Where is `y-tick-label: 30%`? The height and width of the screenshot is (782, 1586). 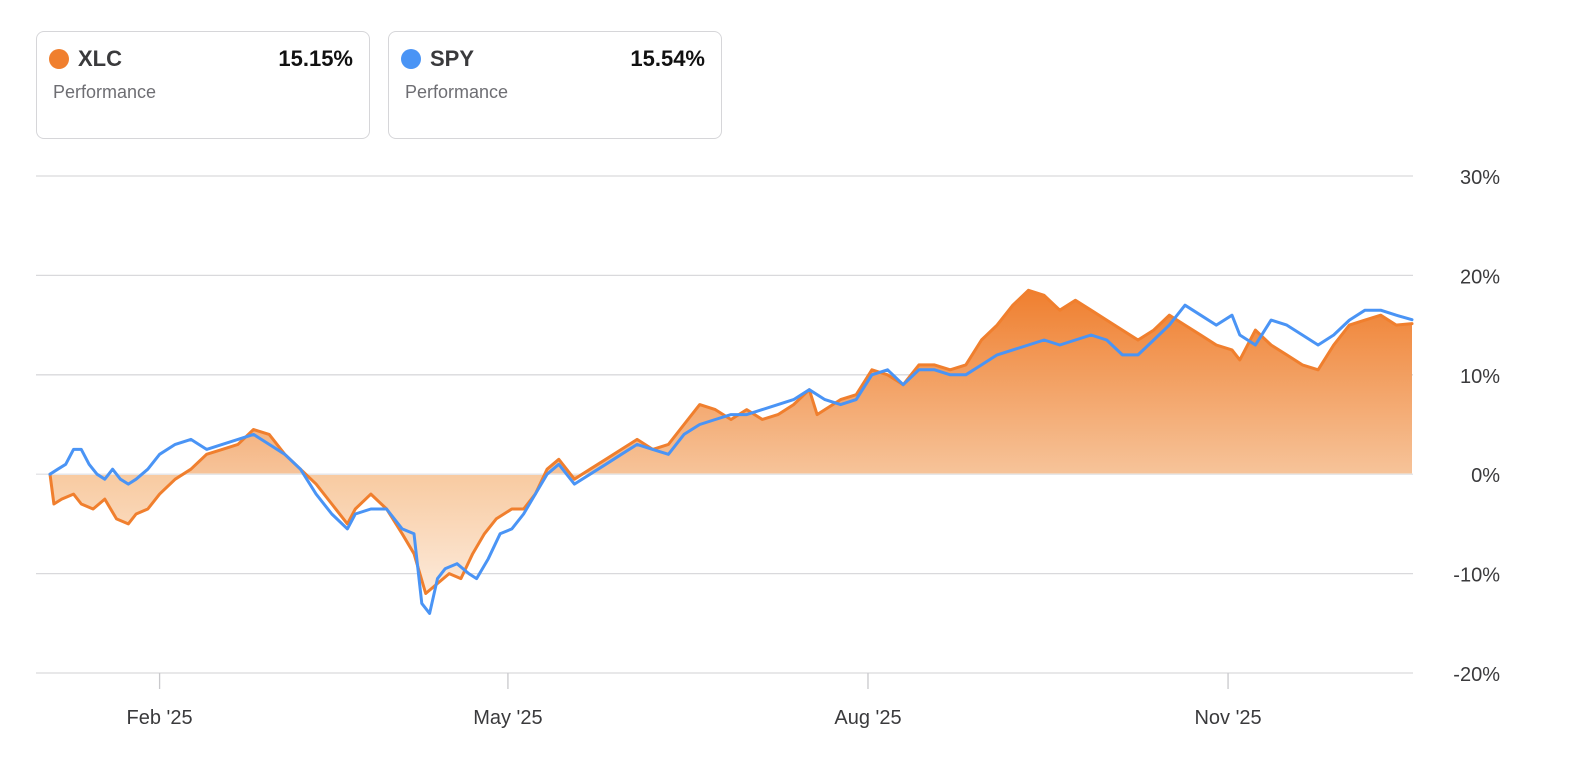 y-tick-label: 30% is located at coordinates (1480, 178).